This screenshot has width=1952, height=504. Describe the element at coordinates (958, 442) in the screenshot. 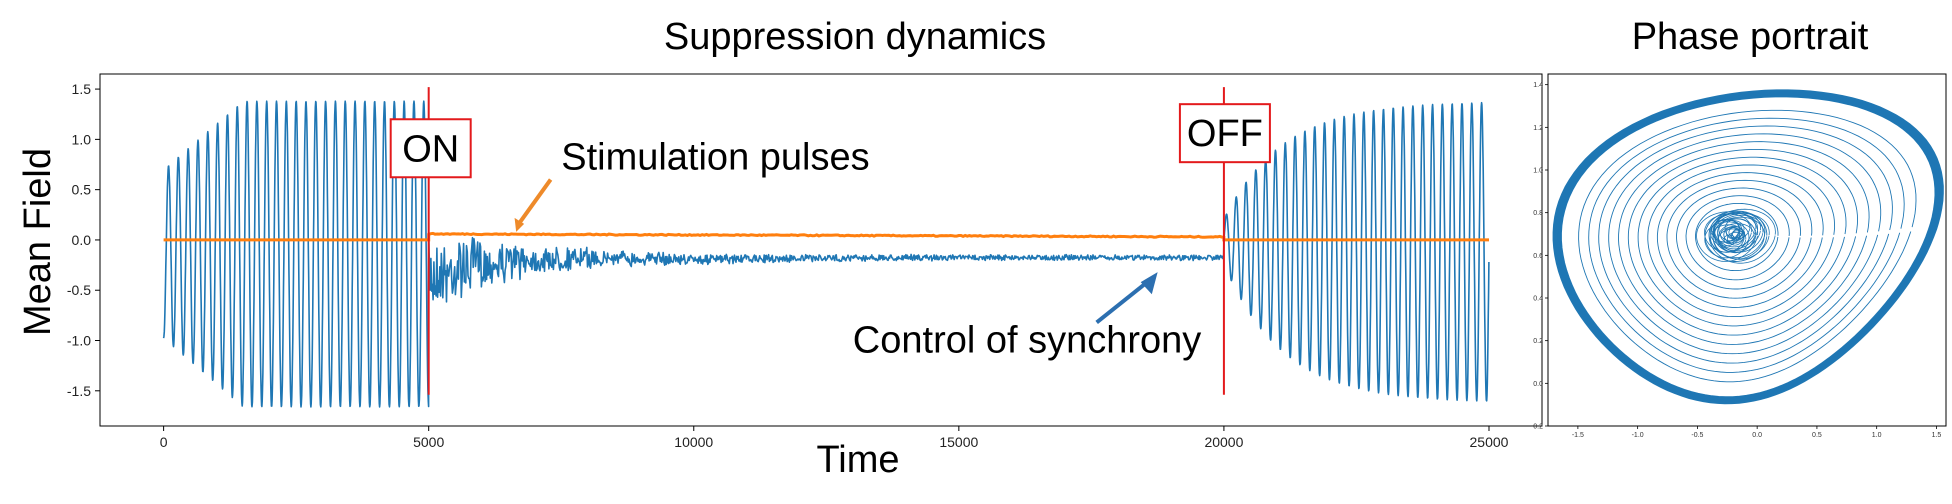

I see `x-tick-label: 15000` at that location.